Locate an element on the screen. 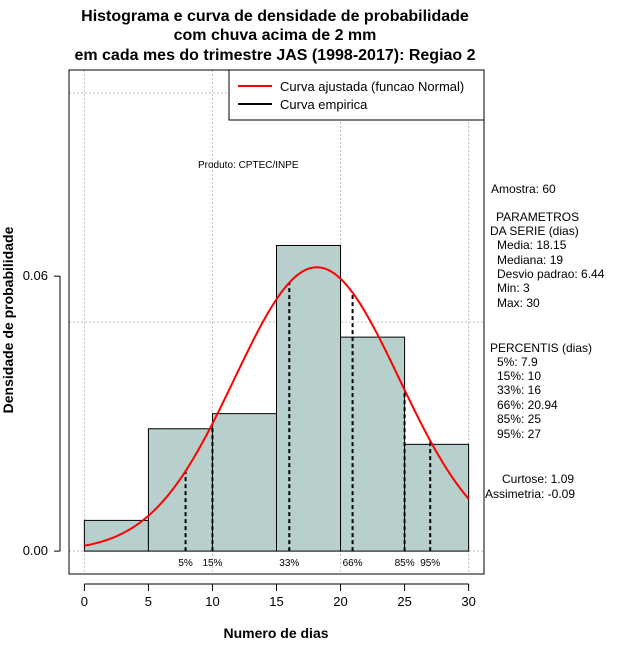  legend-label-normal: Curva ajustada (funcao Normal) is located at coordinates (372, 86).